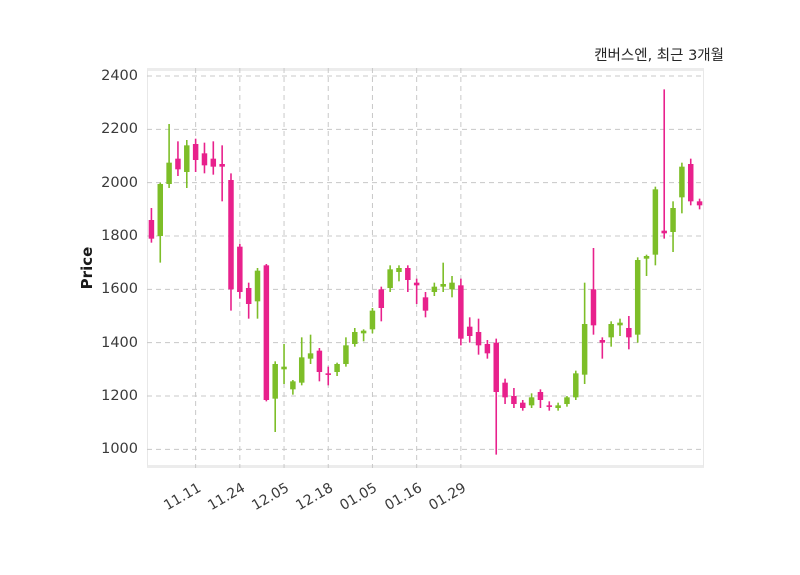  Describe the element at coordinates (425, 514) in the screenshot. I see `x-axis-ticks: 11.11 11.24 12.05 12.18 01.05 01.16 01.29` at that location.